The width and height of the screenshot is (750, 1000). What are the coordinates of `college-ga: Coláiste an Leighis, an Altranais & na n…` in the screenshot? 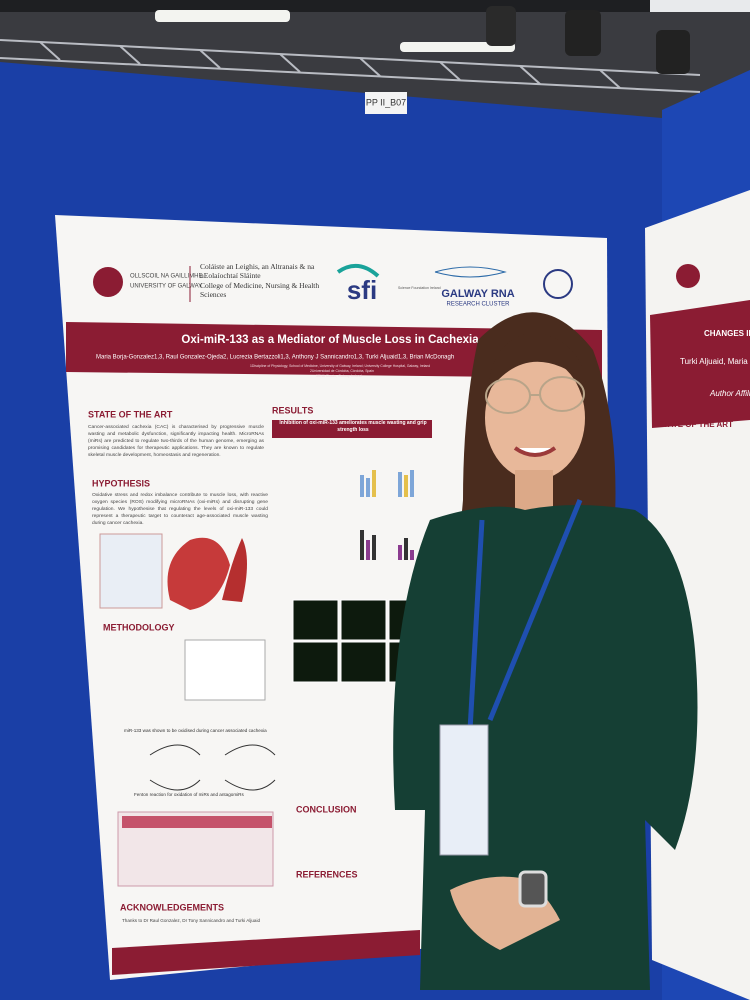 It's located at (257, 271).